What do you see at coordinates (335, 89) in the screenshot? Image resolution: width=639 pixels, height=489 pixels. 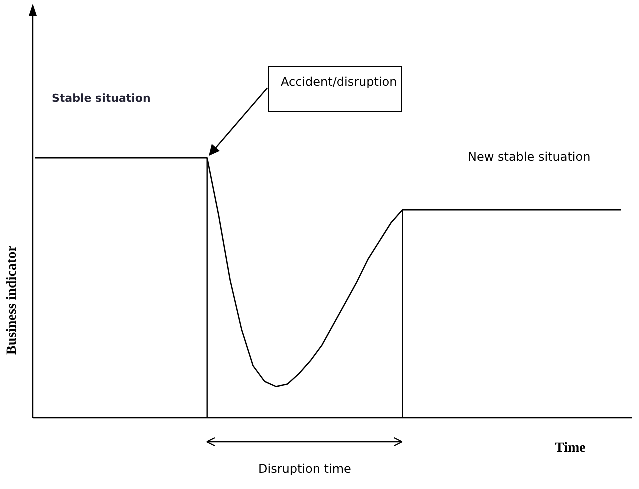 I see `text: Accident/disruption` at bounding box center [335, 89].